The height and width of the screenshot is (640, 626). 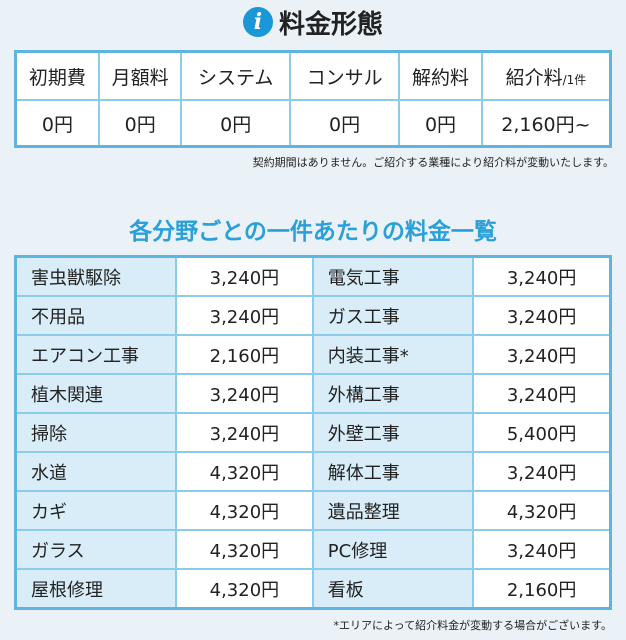 What do you see at coordinates (96, 471) in the screenshot?
I see `category-name: 水道` at bounding box center [96, 471].